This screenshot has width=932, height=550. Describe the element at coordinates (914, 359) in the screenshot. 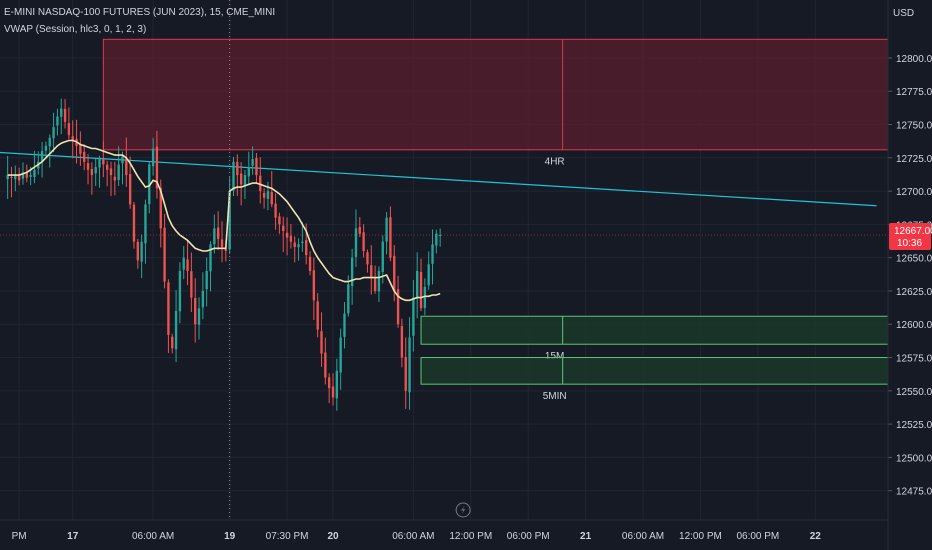

I see `price-tick-label: 12575.00` at that location.